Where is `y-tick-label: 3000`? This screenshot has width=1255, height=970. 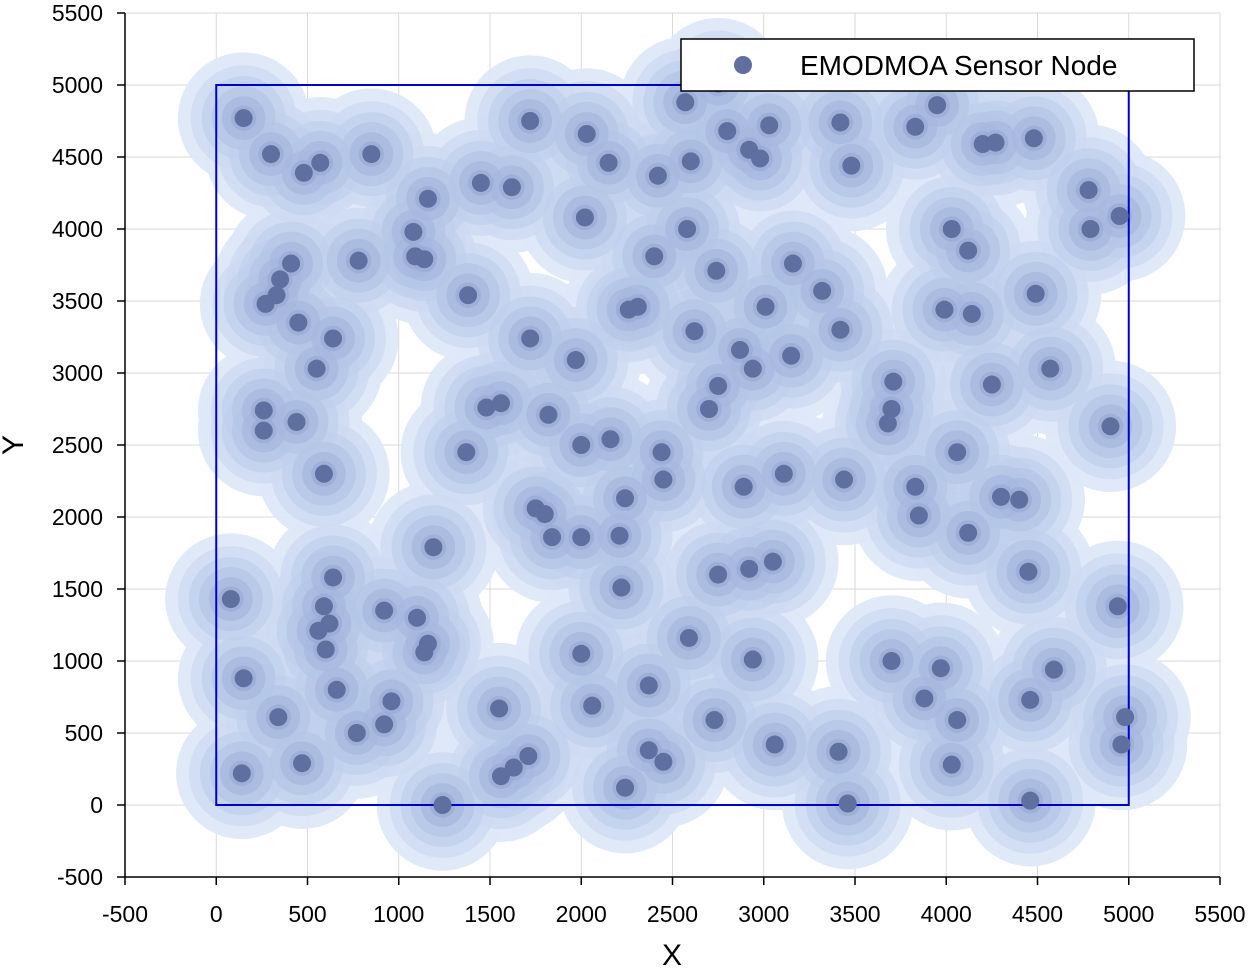
y-tick-label: 3000 is located at coordinates (77, 373).